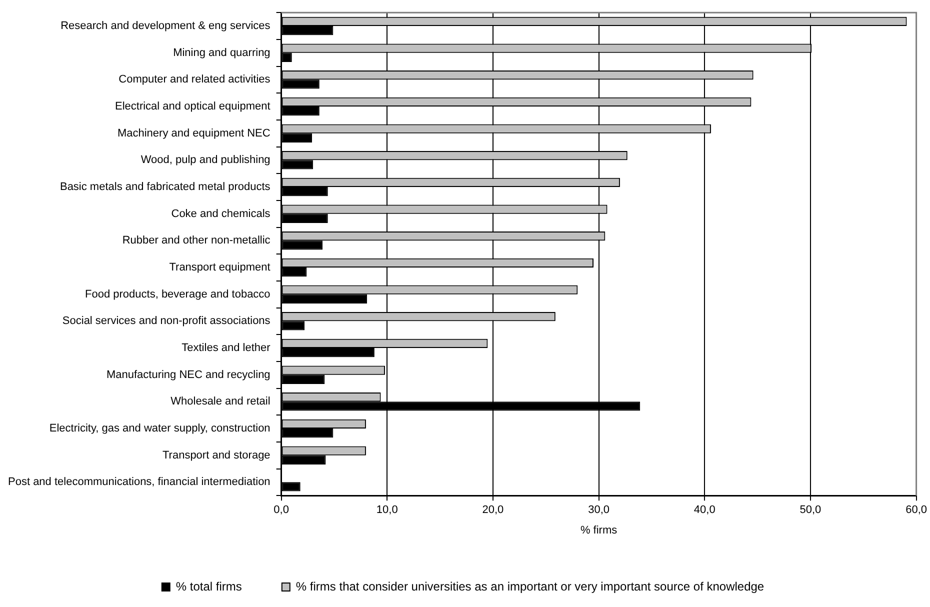 Image resolution: width=930 pixels, height=607 pixels. What do you see at coordinates (705, 510) in the screenshot?
I see `x-tick-label: 40,0` at bounding box center [705, 510].